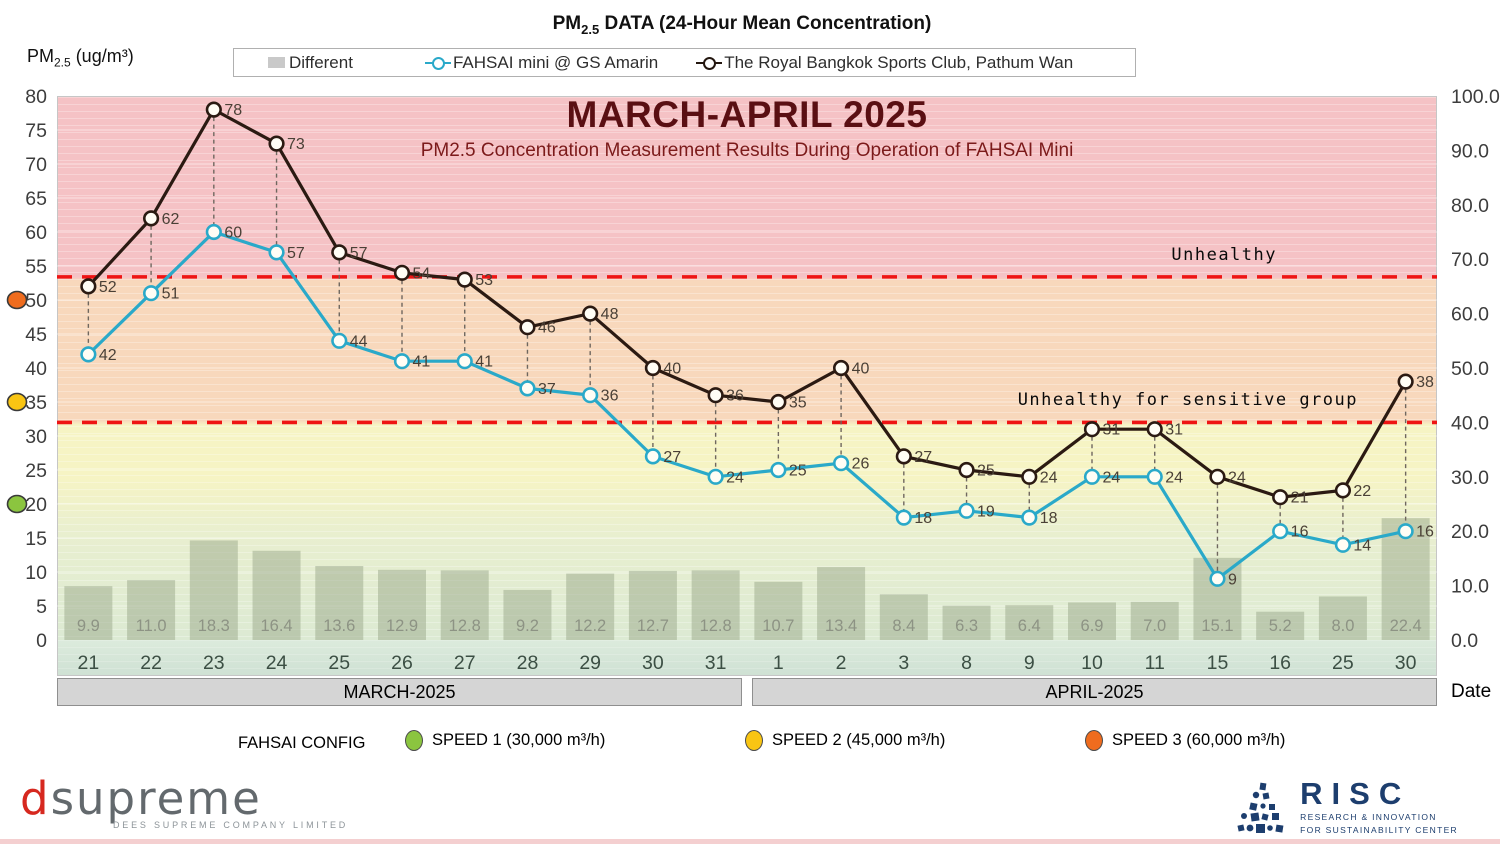 This screenshot has width=1500, height=844. Describe the element at coordinates (36, 97) in the screenshot. I see `left-axis-tick-label: 80` at that location.